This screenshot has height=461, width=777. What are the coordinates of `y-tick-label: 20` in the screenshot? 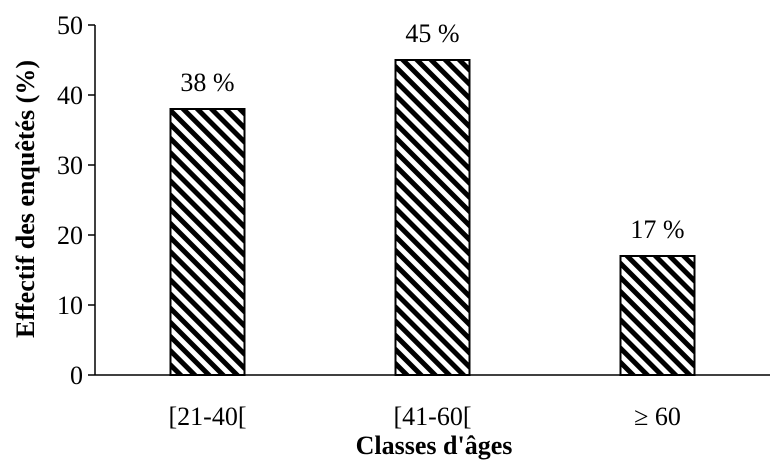 It's located at (70, 235).